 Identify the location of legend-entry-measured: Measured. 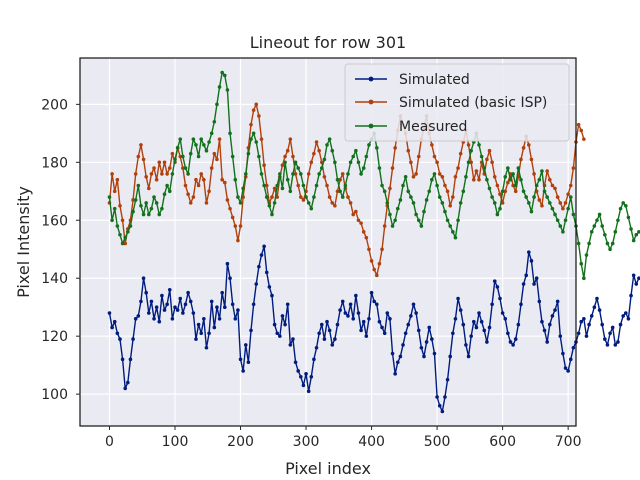
(411, 127).